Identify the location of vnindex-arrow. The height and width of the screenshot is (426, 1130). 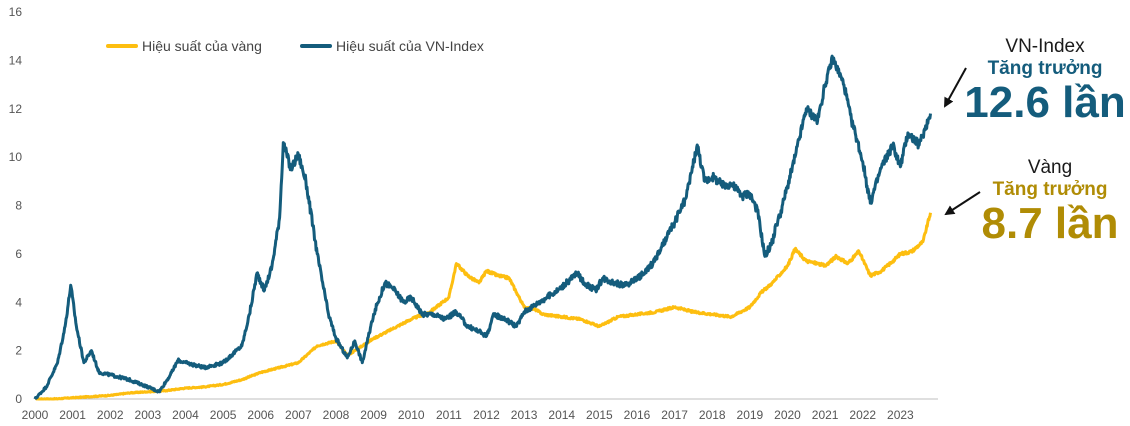
(955, 87).